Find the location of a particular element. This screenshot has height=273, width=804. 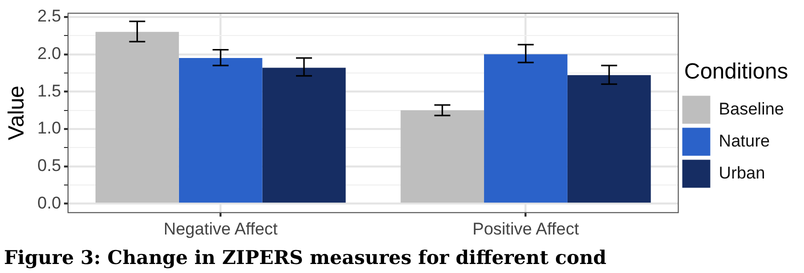

x-tick-label: Negative Affect is located at coordinates (221, 228).